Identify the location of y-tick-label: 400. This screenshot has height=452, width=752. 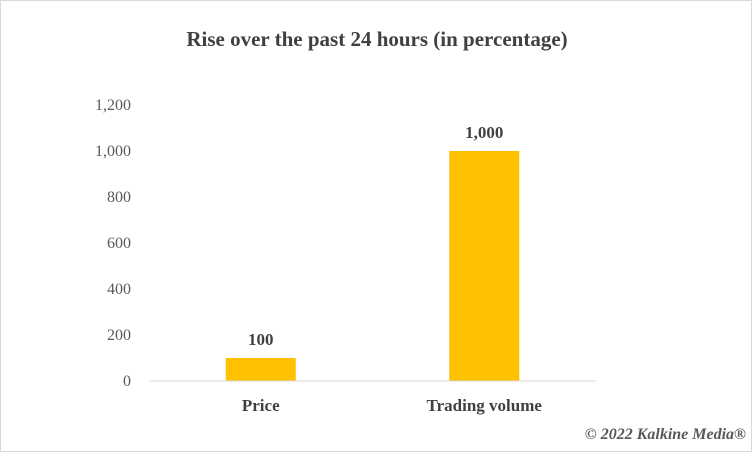
(119, 289).